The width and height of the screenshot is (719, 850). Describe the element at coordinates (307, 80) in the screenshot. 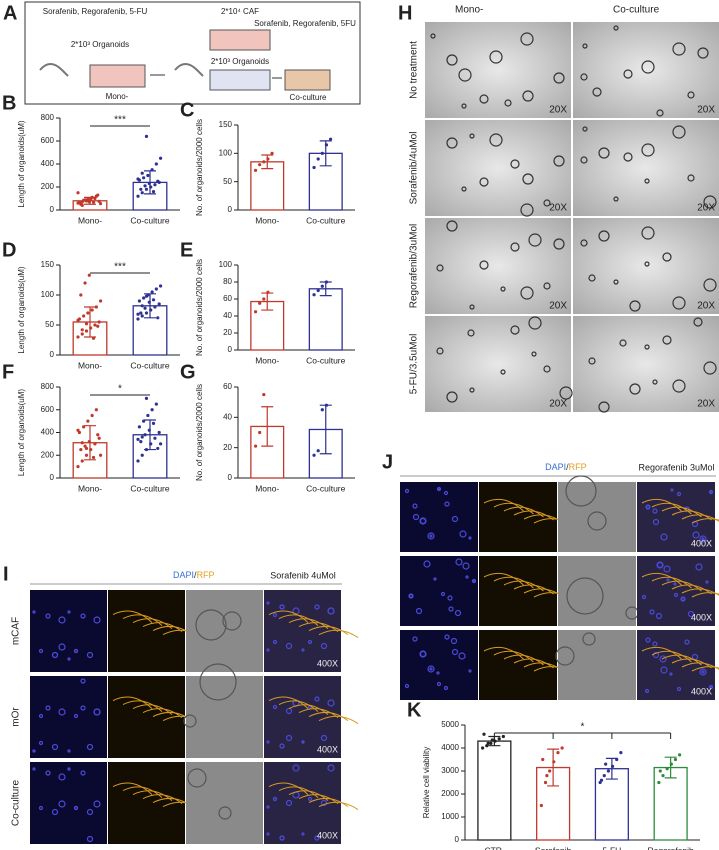

I see `dish-coculture` at that location.